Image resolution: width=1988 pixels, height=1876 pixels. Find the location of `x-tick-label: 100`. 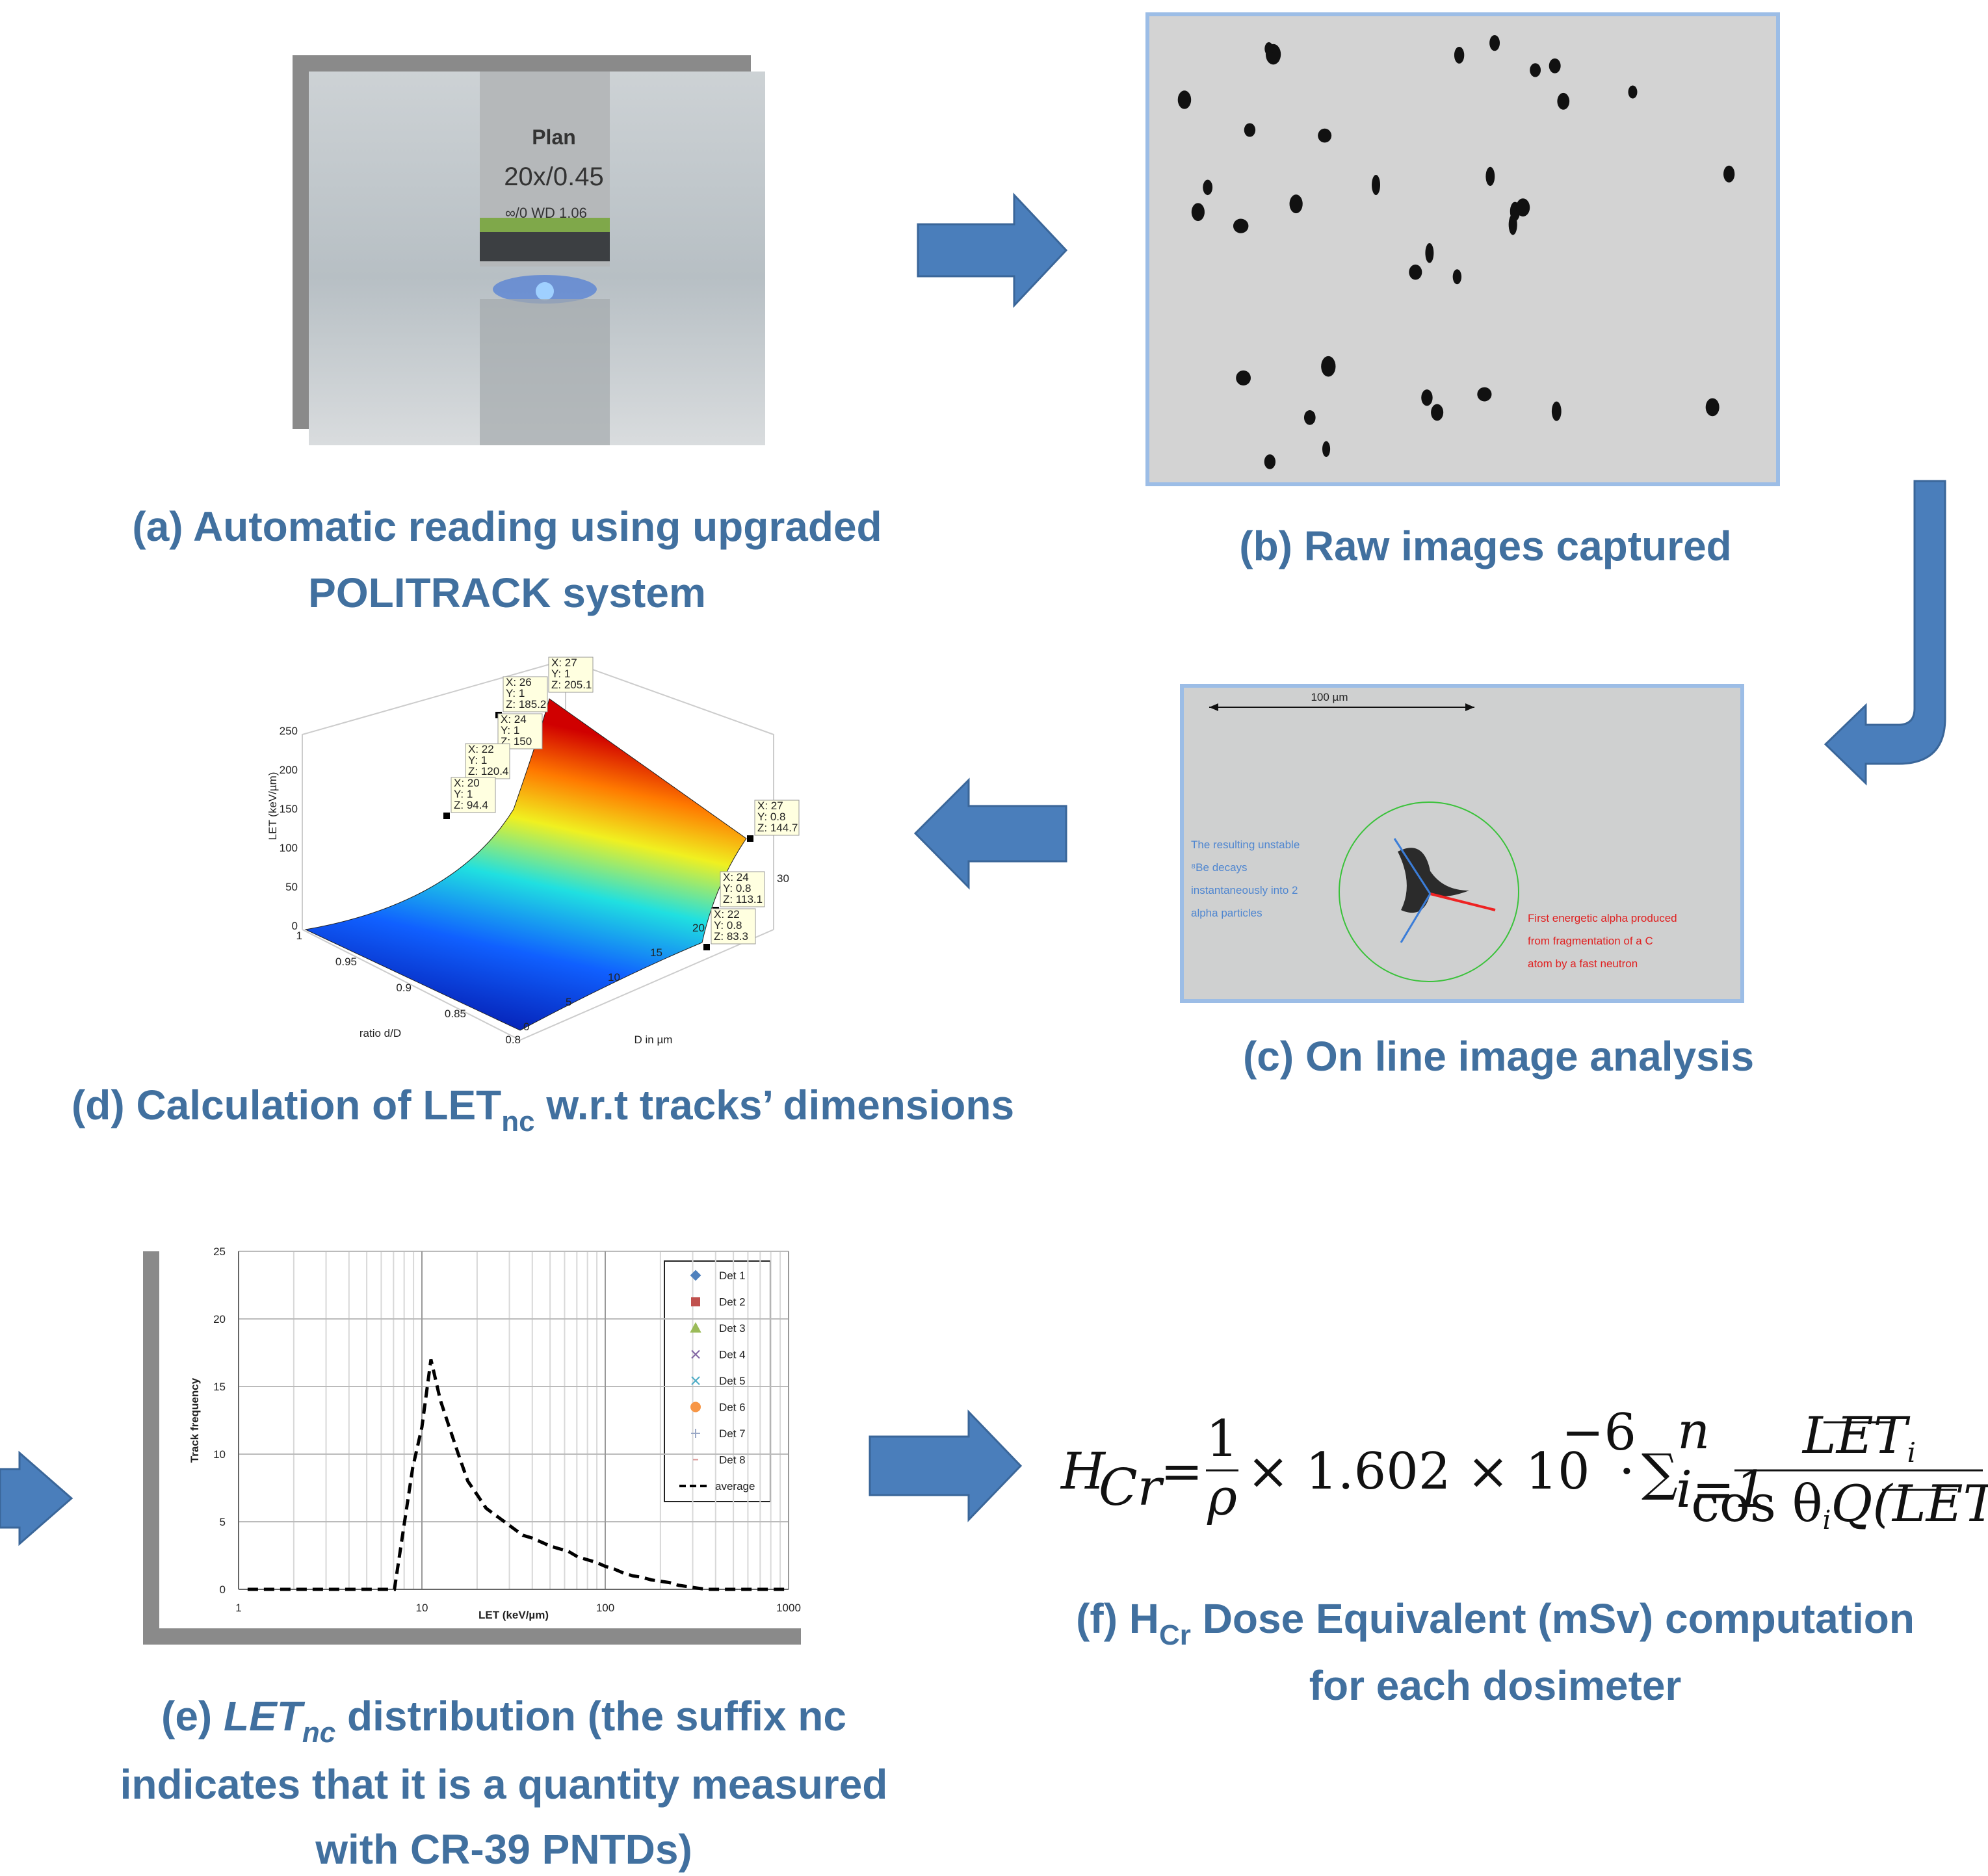

x-tick-label: 100 is located at coordinates (605, 1608).